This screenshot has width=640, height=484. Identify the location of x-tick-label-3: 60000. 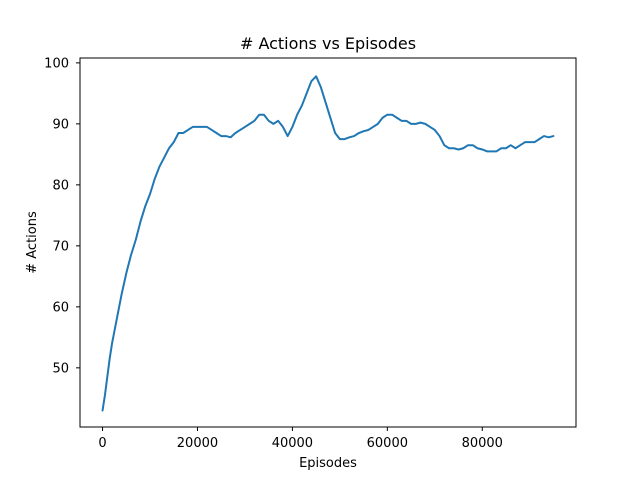
(387, 443).